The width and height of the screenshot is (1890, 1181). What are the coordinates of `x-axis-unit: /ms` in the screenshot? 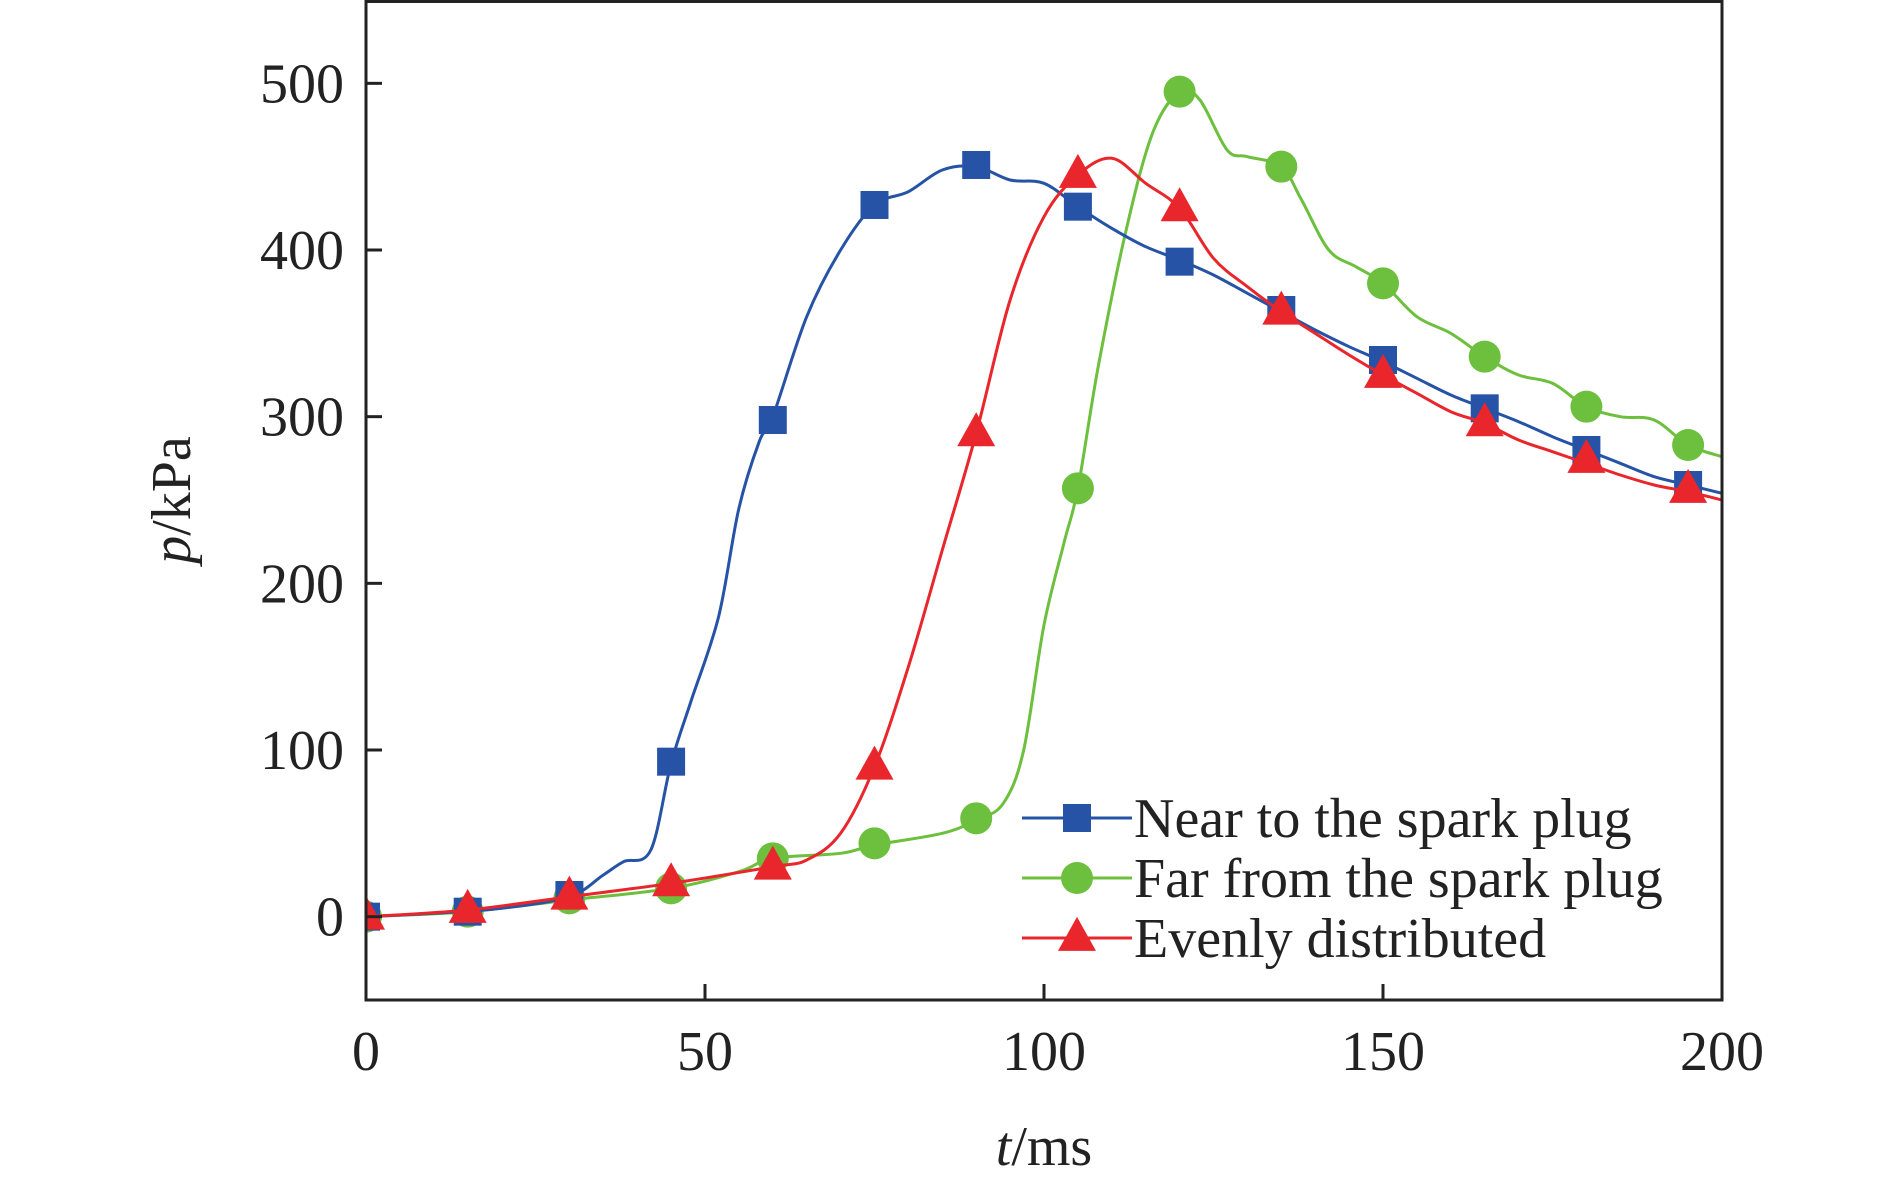 It's located at (1051, 1147).